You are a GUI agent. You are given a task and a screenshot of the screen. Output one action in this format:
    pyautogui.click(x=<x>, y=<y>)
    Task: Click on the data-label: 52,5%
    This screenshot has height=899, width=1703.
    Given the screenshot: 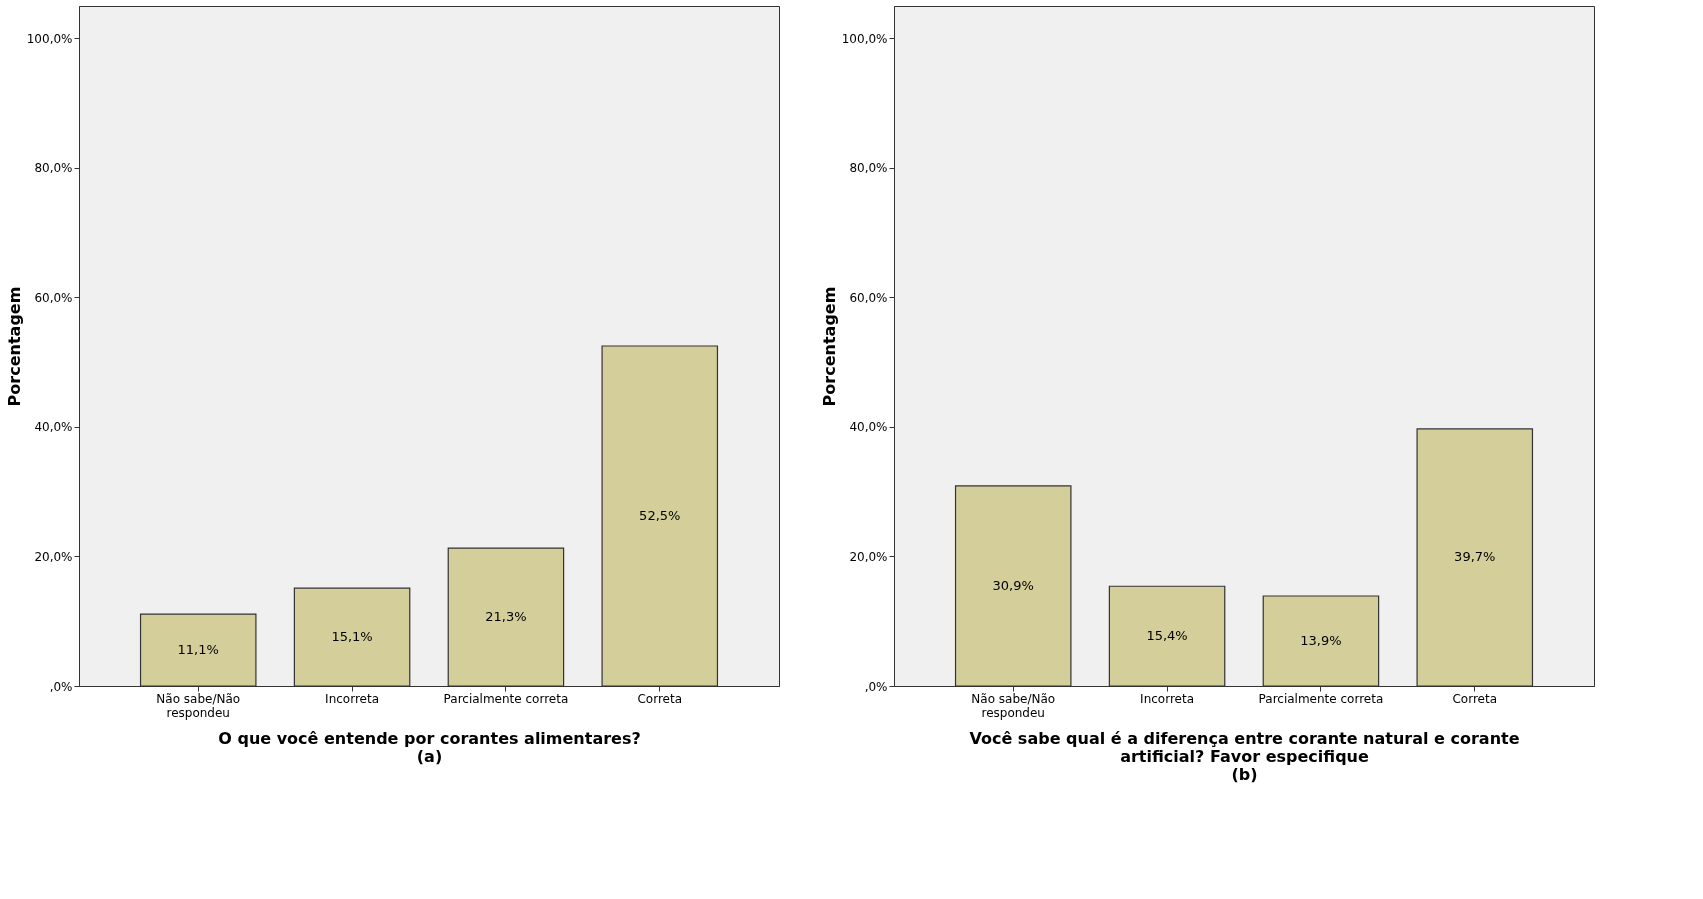 What is the action you would take?
    pyautogui.click(x=660, y=515)
    